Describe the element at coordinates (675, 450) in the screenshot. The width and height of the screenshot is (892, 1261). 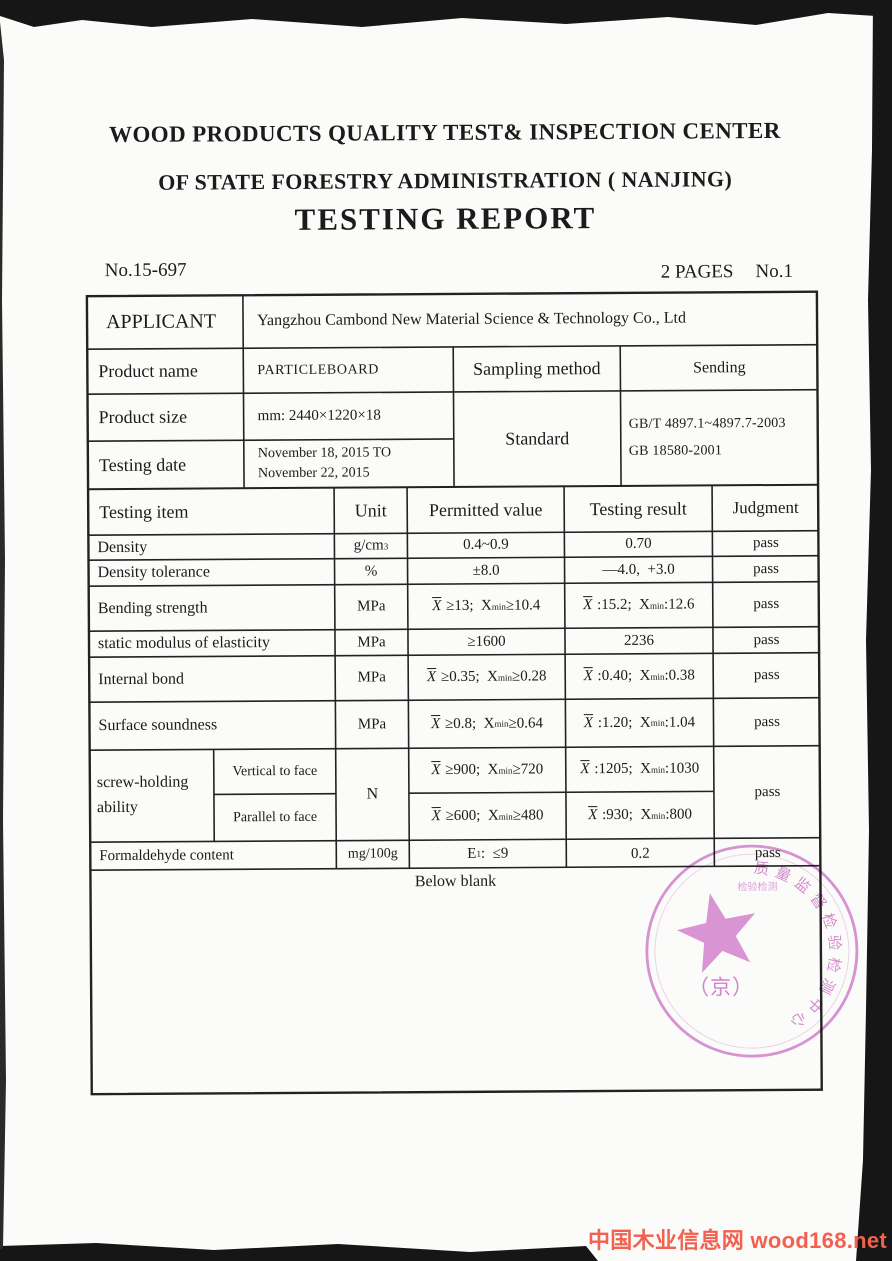
I see `standard-line2: GB 18580-2001` at that location.